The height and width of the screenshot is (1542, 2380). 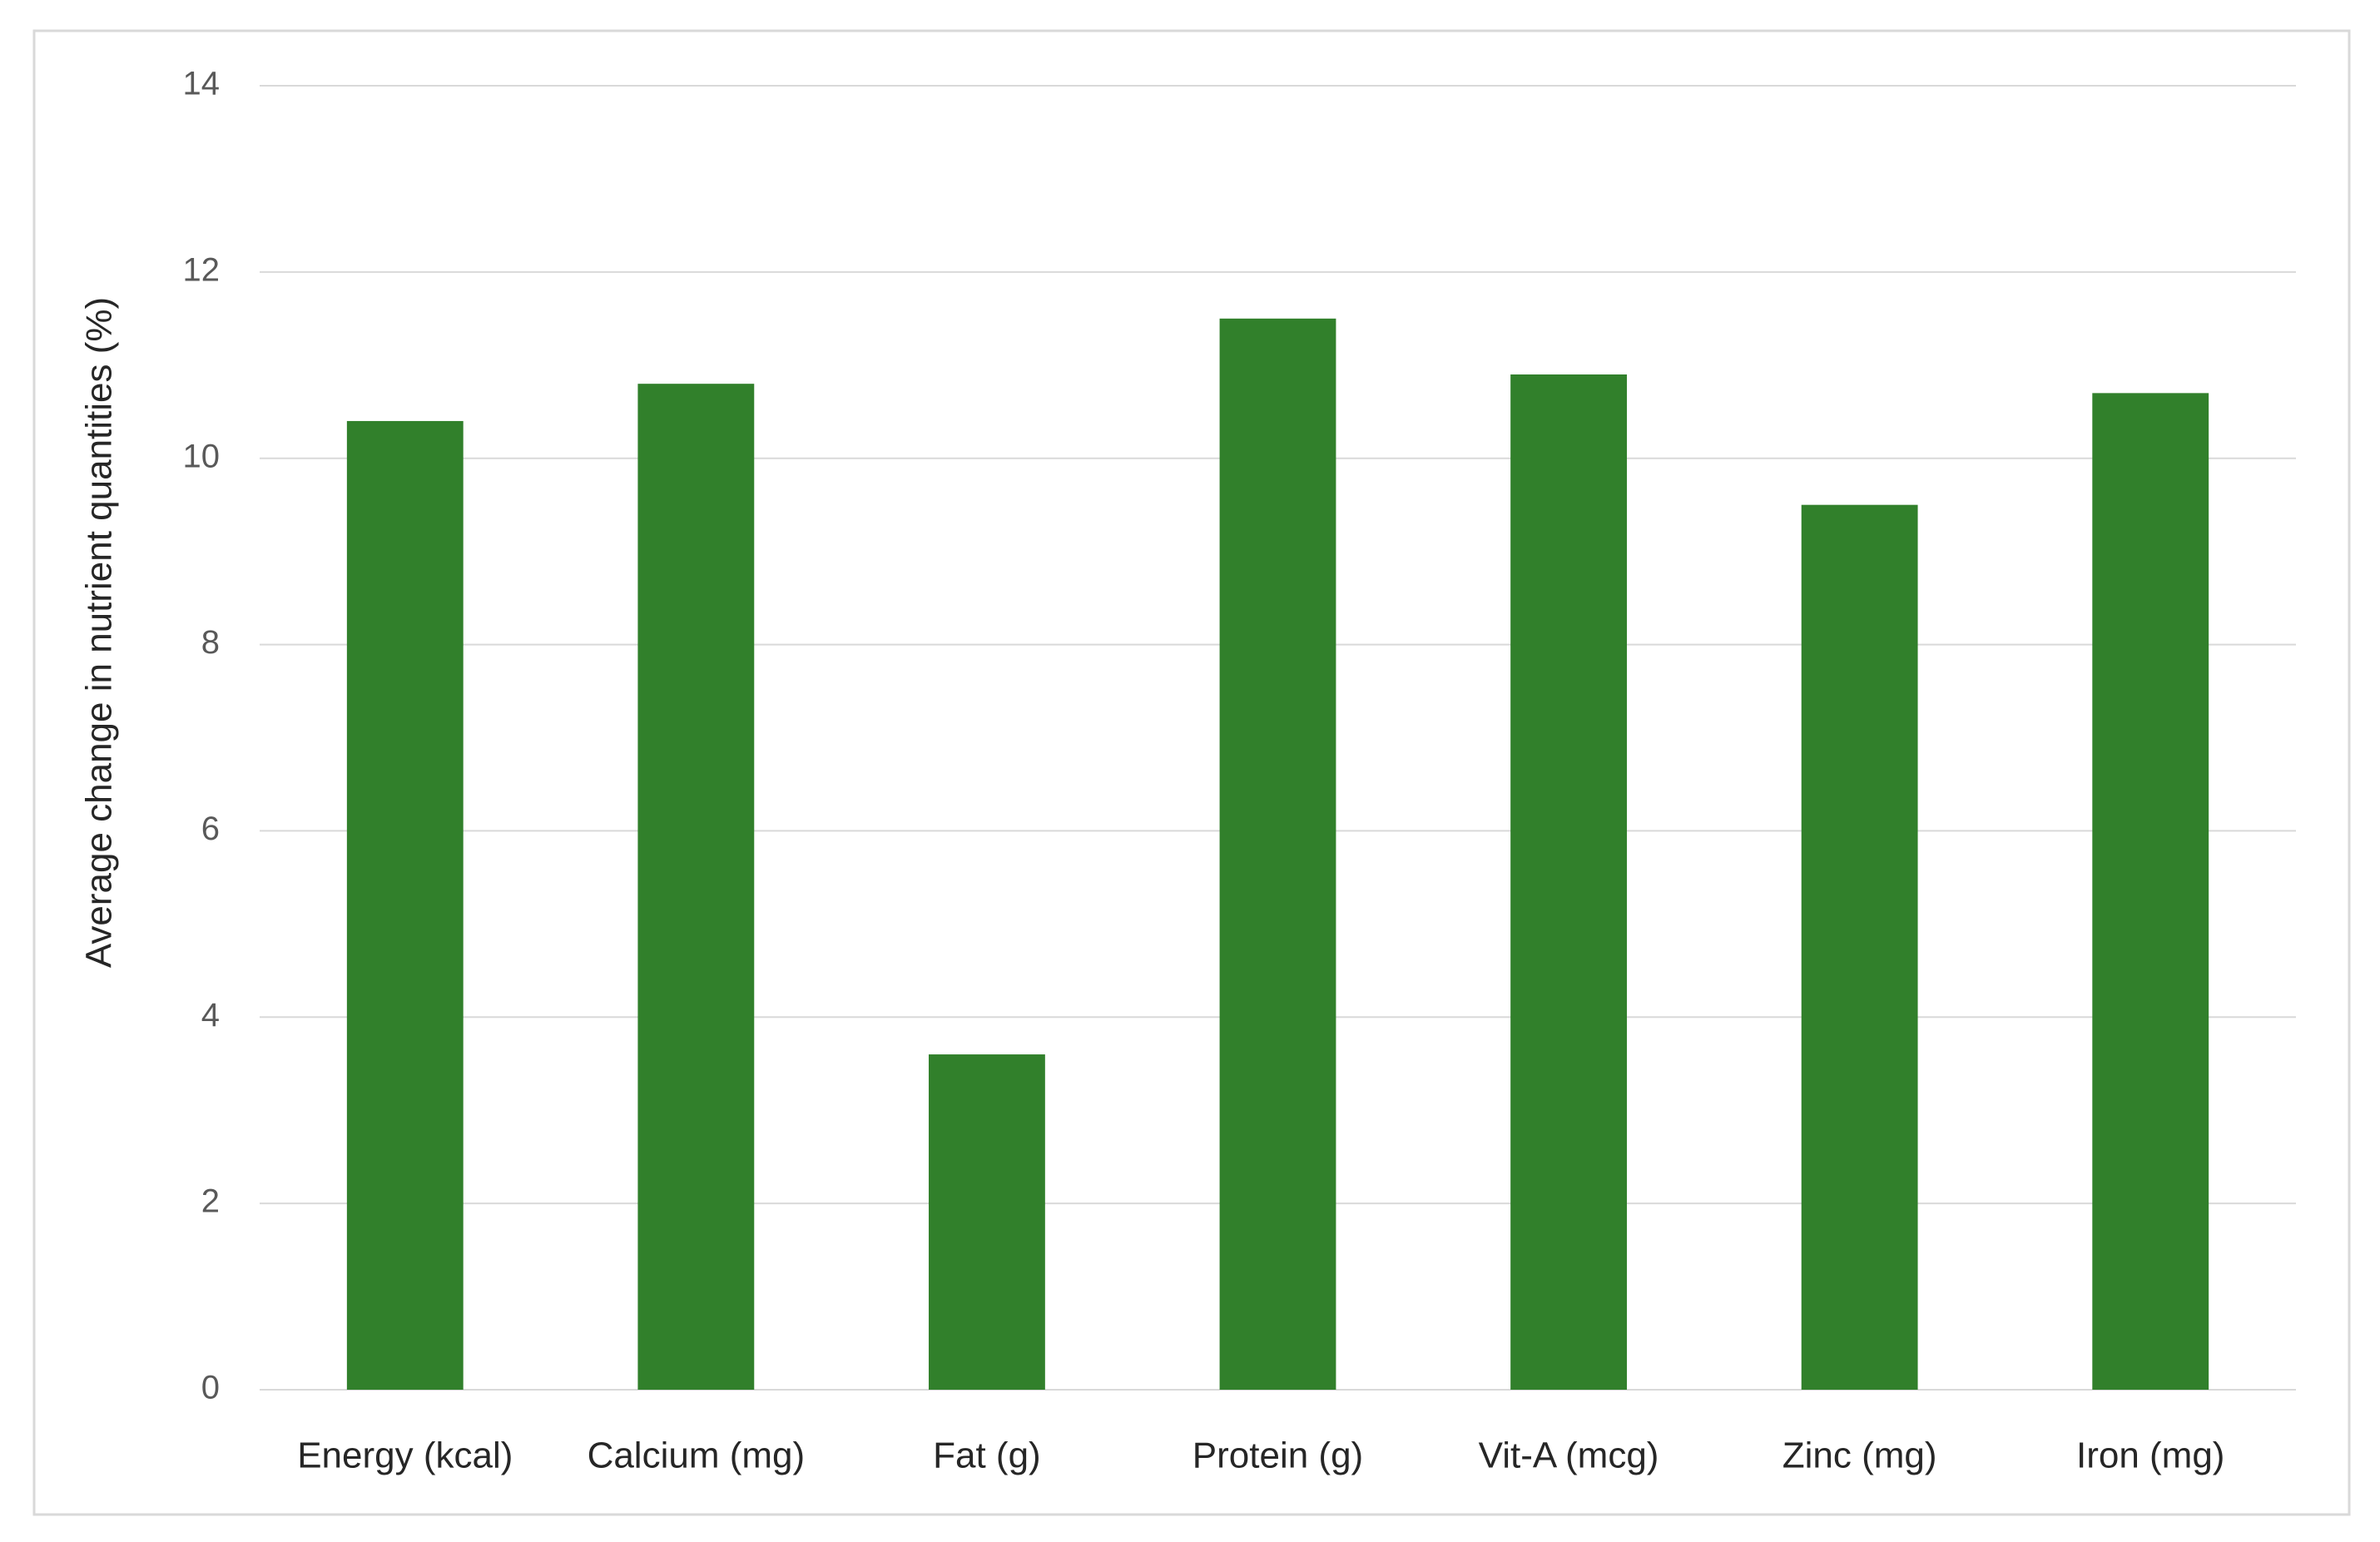 I want to click on y-tick-label: 12, so click(x=202, y=269).